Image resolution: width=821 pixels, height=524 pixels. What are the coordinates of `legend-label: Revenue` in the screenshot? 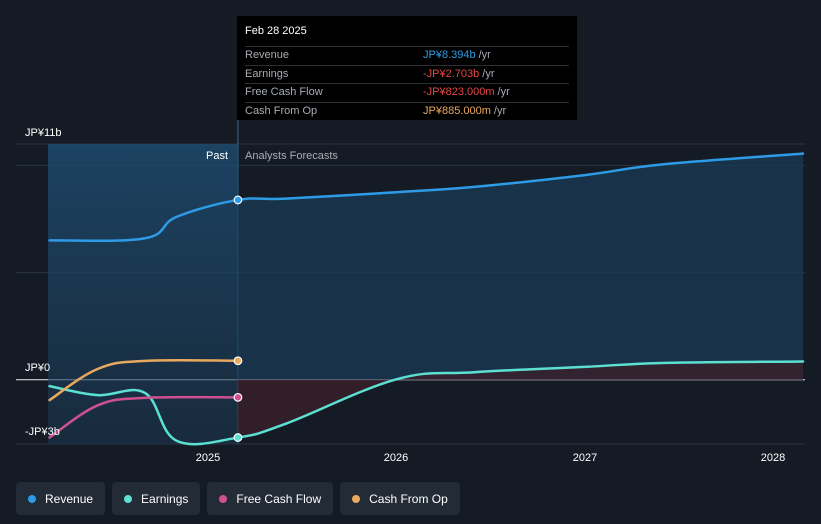 It's located at (69, 498).